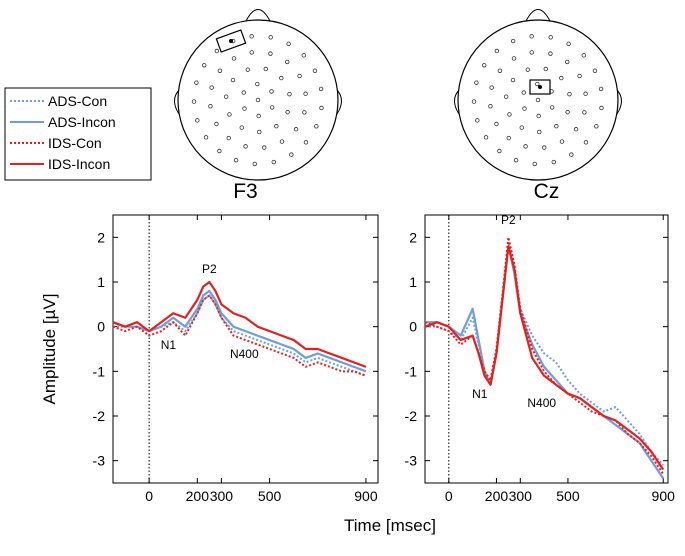  Describe the element at coordinates (521, 496) in the screenshot. I see `x-tick-label: 300` at that location.